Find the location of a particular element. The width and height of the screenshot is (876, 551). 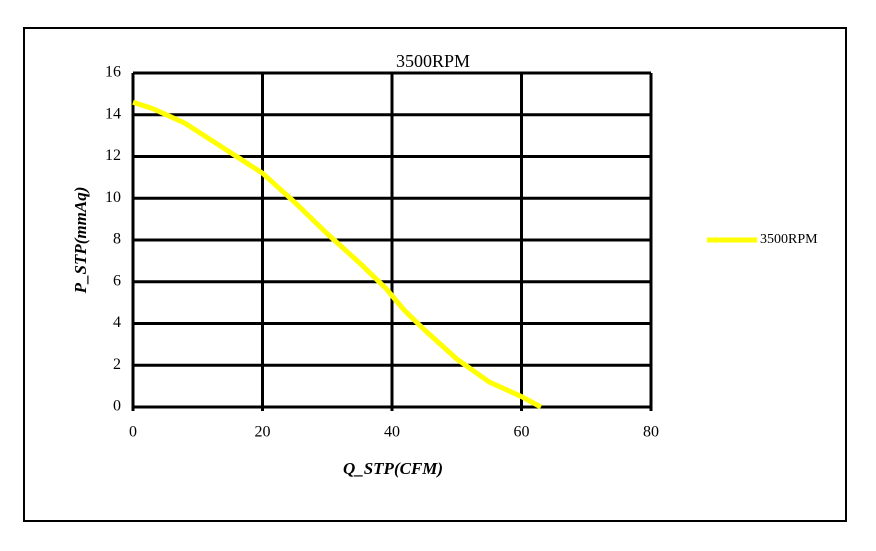

y-tick-label: 8 is located at coordinates (117, 239).